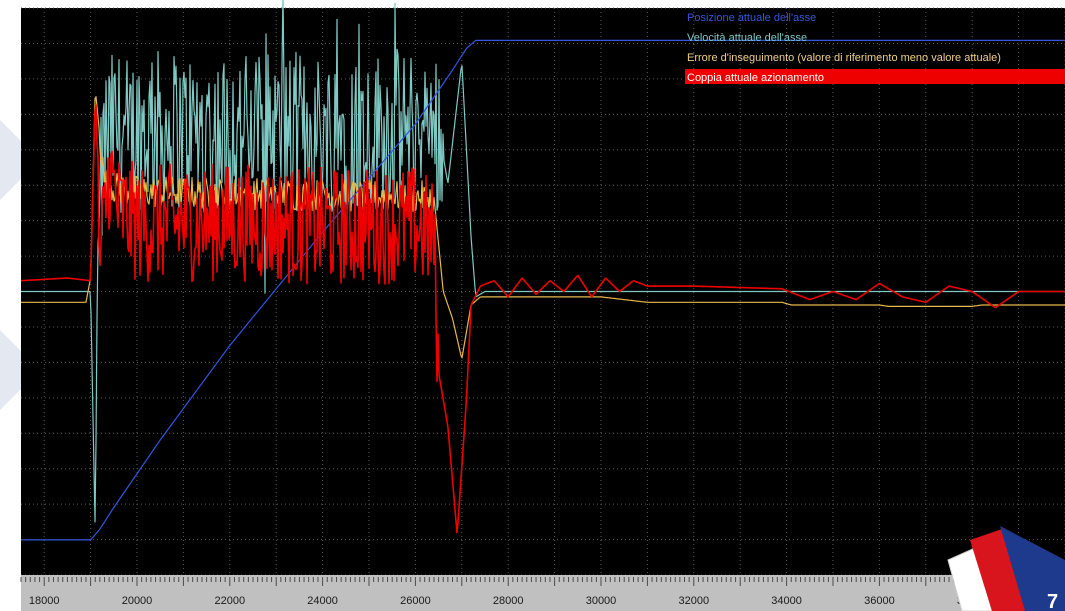  I want to click on x-tick-label: 32000, so click(694, 601).